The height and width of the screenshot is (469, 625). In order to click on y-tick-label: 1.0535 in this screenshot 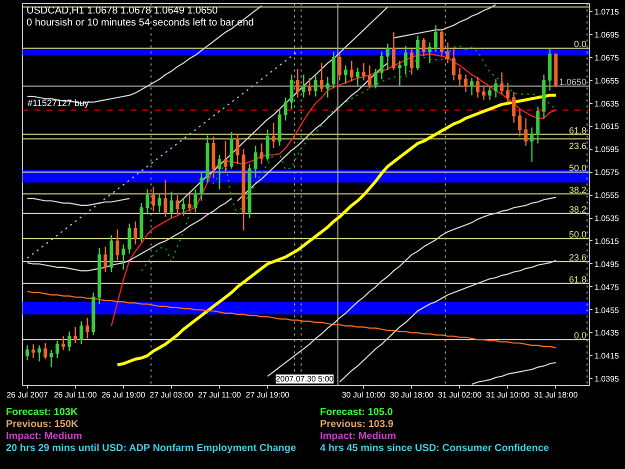, I will do `click(607, 219)`.